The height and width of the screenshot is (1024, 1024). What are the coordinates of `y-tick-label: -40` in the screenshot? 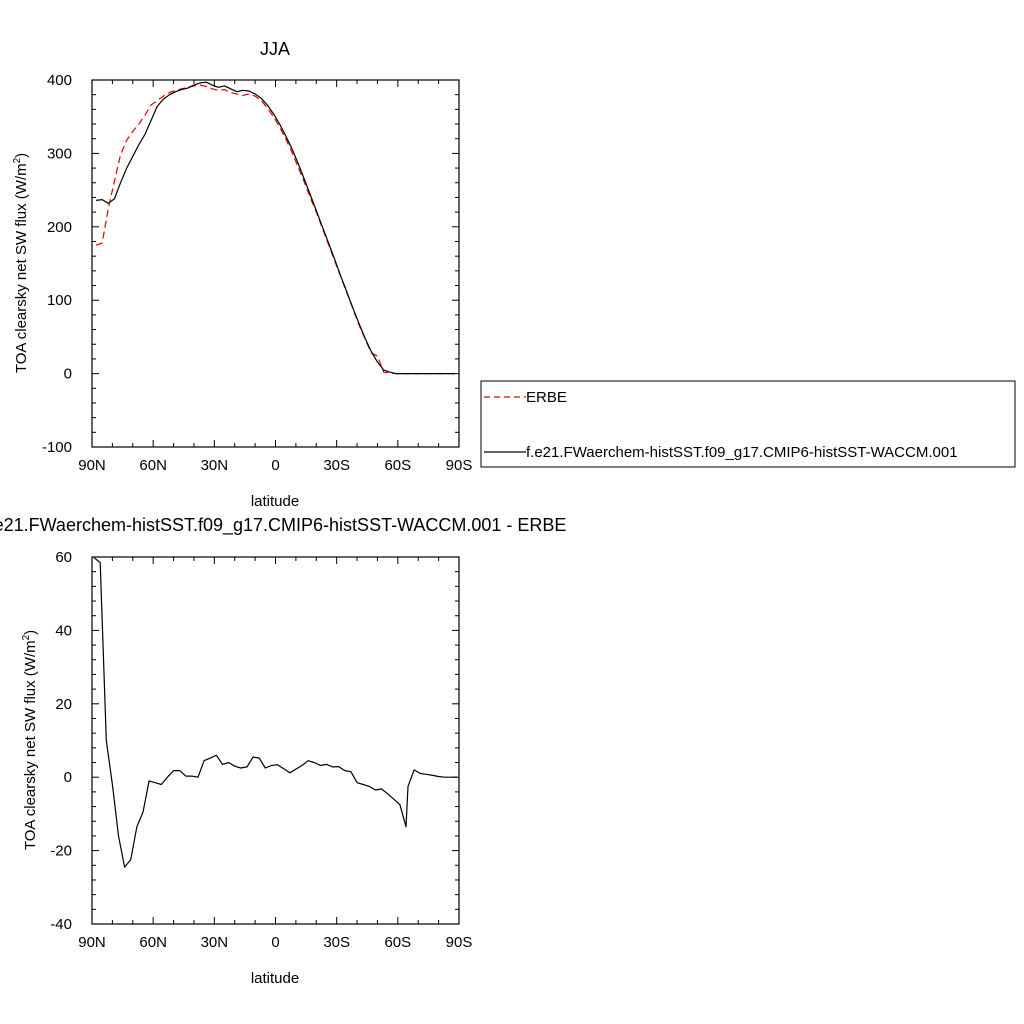 It's located at (61, 924).